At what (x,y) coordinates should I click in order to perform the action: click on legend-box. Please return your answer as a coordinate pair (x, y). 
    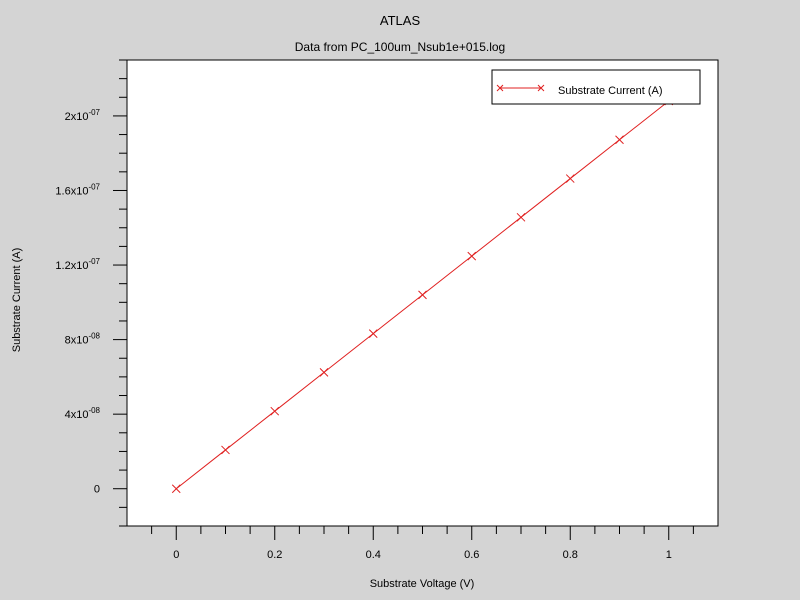
    Looking at the image, I should click on (596, 87).